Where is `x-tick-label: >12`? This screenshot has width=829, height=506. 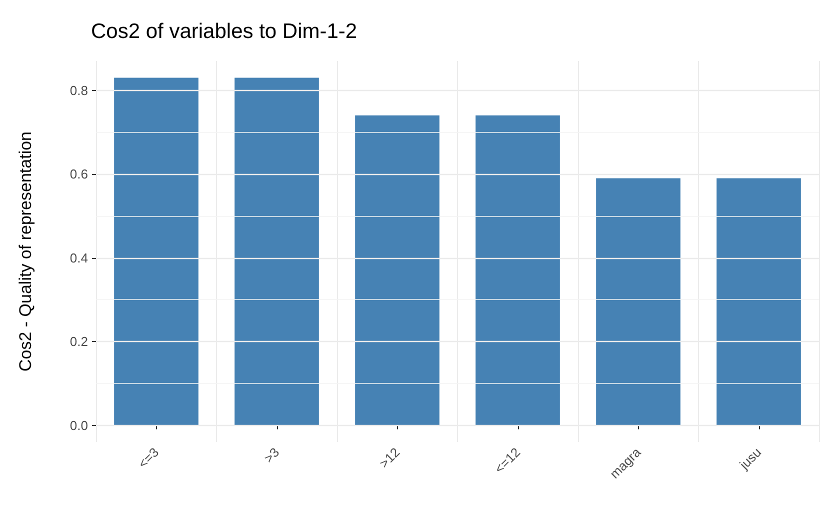 x-tick-label: >12 is located at coordinates (389, 457).